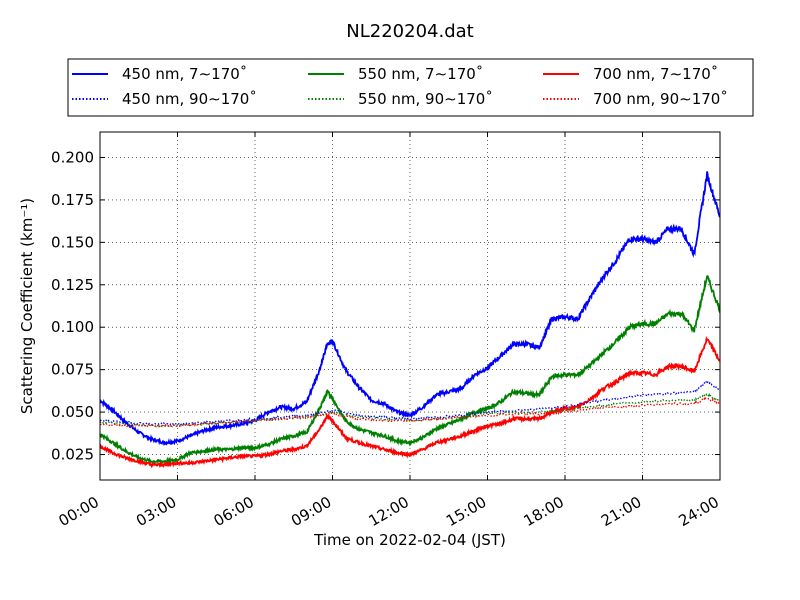 The width and height of the screenshot is (800, 600). I want to click on x-tick-label: 00:00, so click(79, 511).